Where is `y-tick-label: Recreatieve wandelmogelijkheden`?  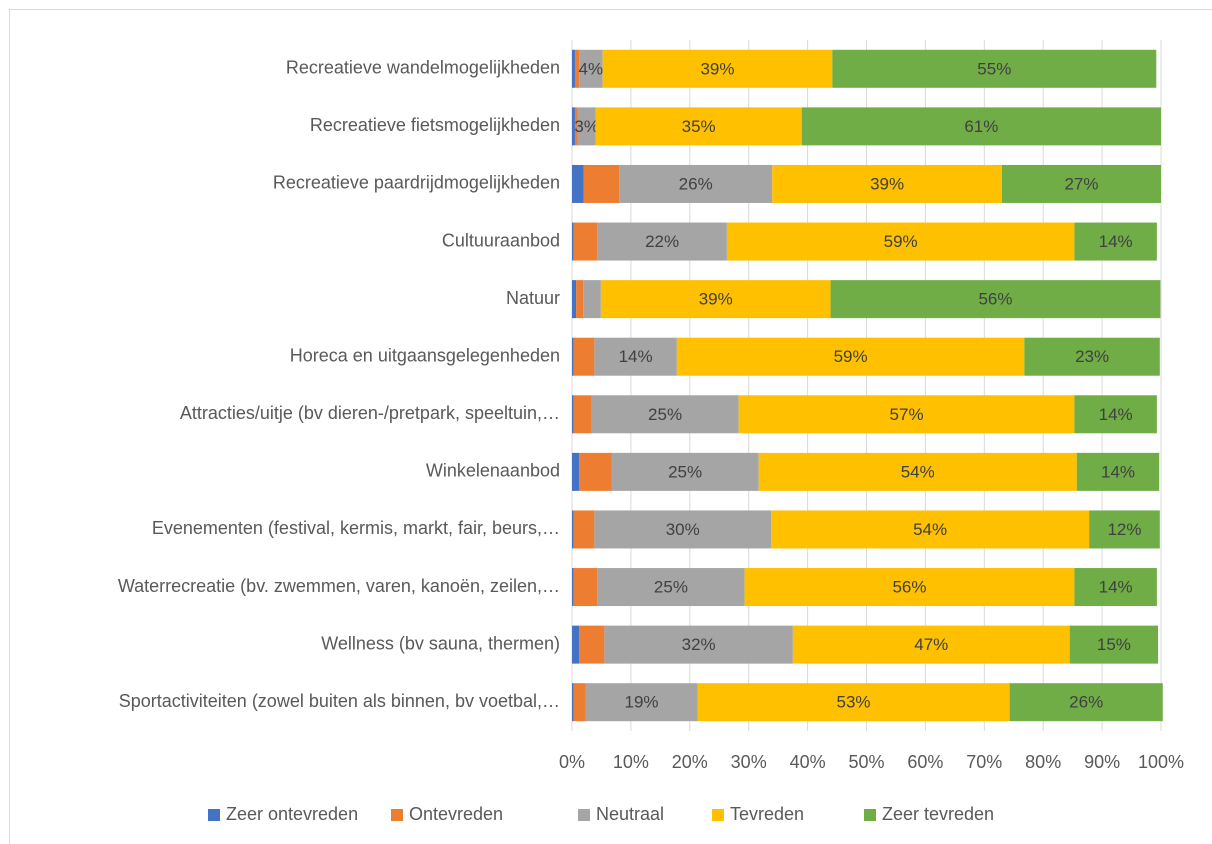
y-tick-label: Recreatieve wandelmogelijkheden is located at coordinates (423, 68).